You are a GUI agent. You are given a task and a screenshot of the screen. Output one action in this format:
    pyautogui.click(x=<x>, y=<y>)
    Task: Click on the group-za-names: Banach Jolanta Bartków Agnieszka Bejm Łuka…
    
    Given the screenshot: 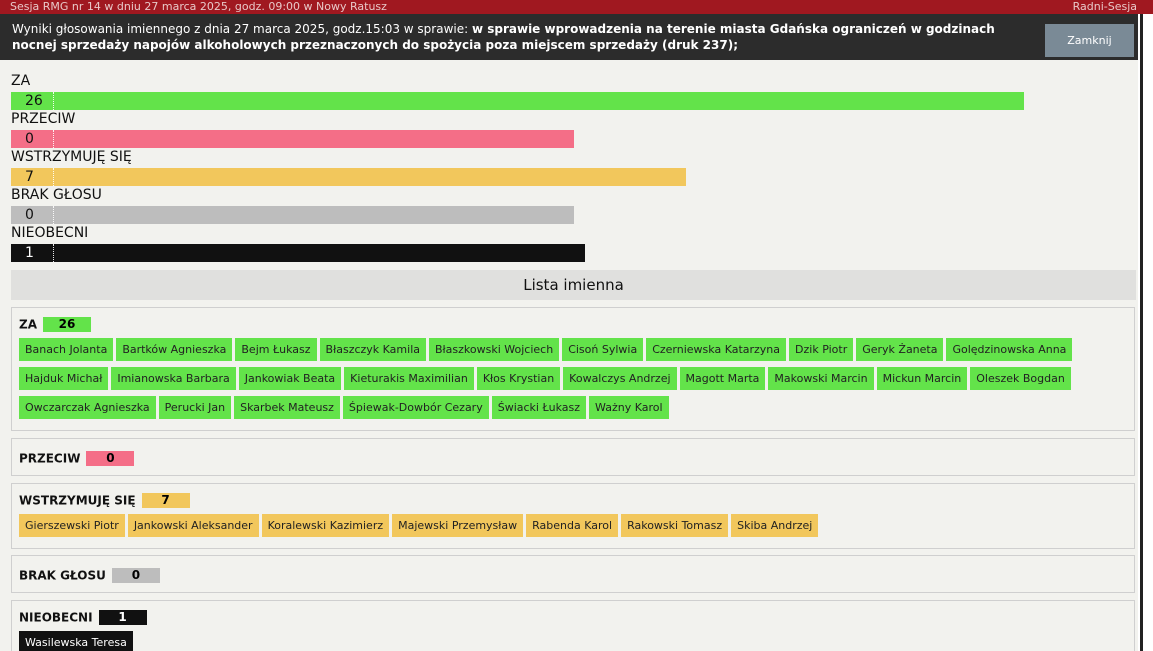 What is the action you would take?
    pyautogui.click(x=574, y=381)
    